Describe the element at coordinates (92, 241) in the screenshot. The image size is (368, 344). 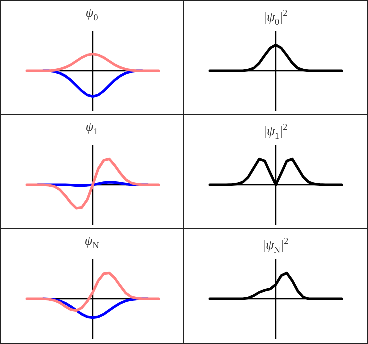
I see `chart-title: ψ$_{N}$` at that location.